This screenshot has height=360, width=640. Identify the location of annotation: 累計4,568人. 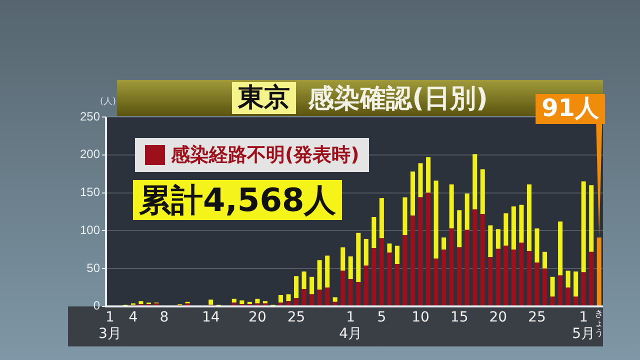
(237, 200).